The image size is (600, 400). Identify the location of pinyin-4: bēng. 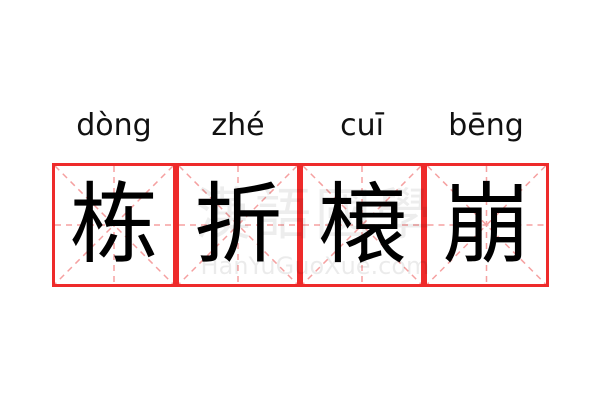
(486, 125).